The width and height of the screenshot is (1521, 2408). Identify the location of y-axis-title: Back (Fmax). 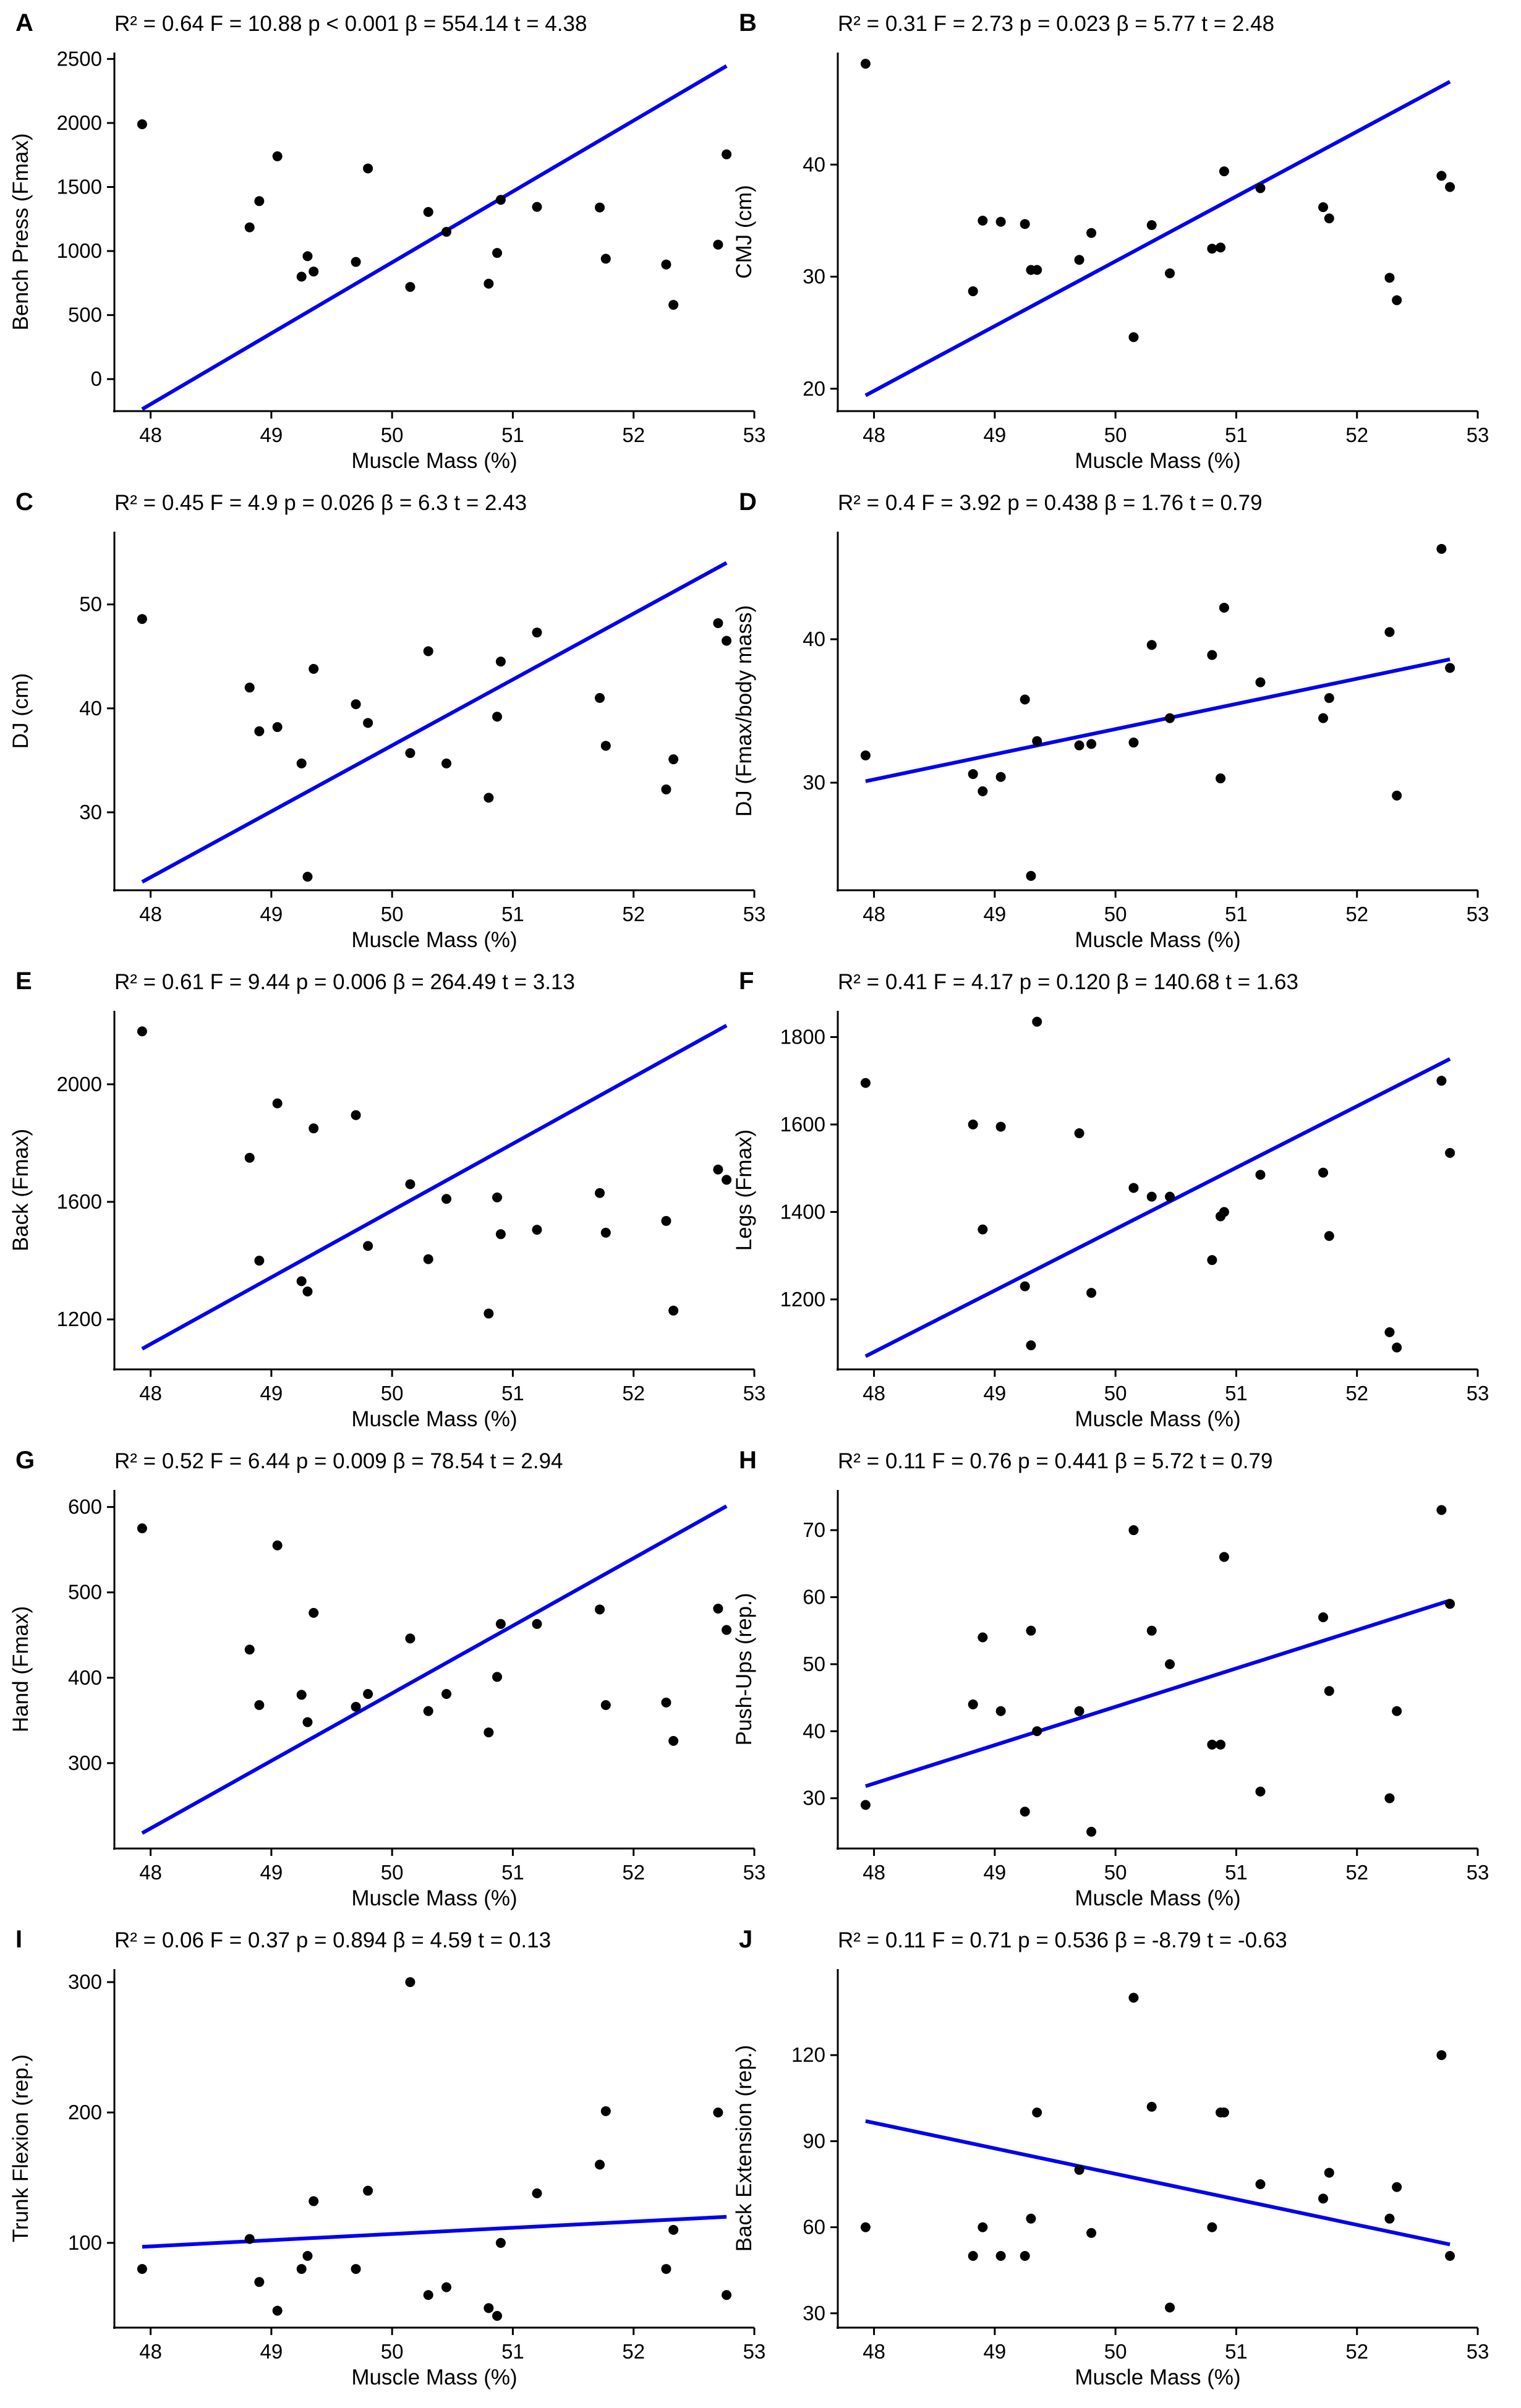
(21, 1190).